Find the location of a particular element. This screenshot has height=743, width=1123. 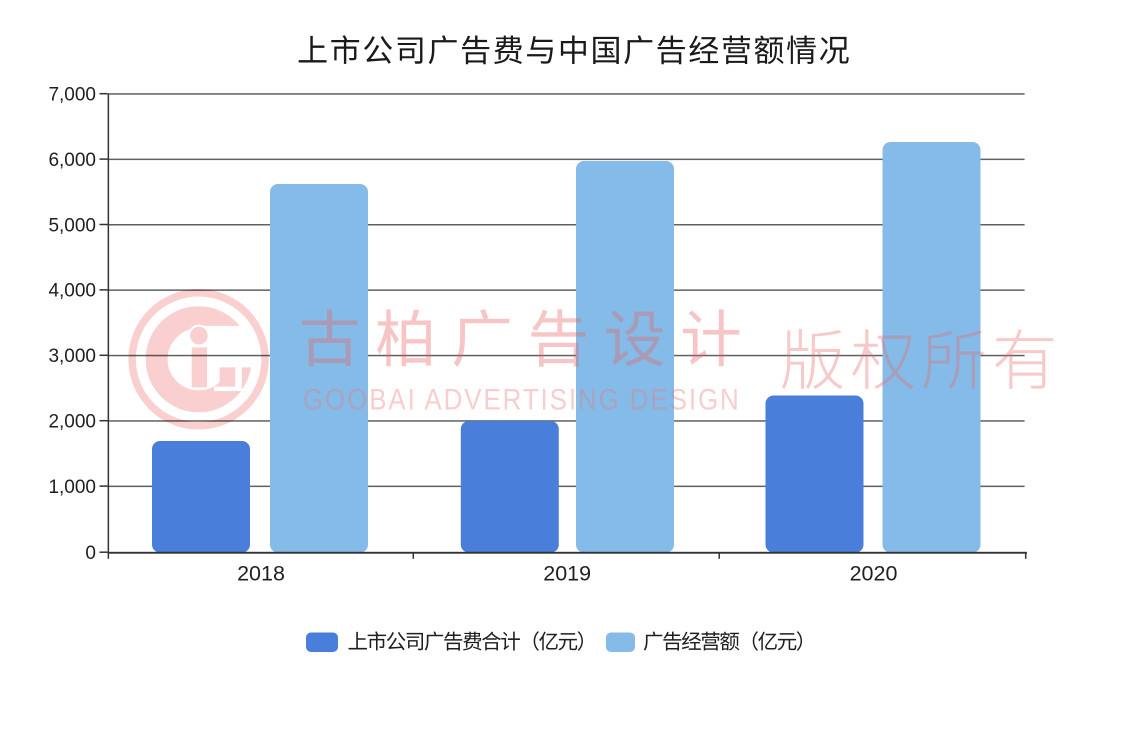

svg-text: 6,000 is located at coordinates (72, 160).